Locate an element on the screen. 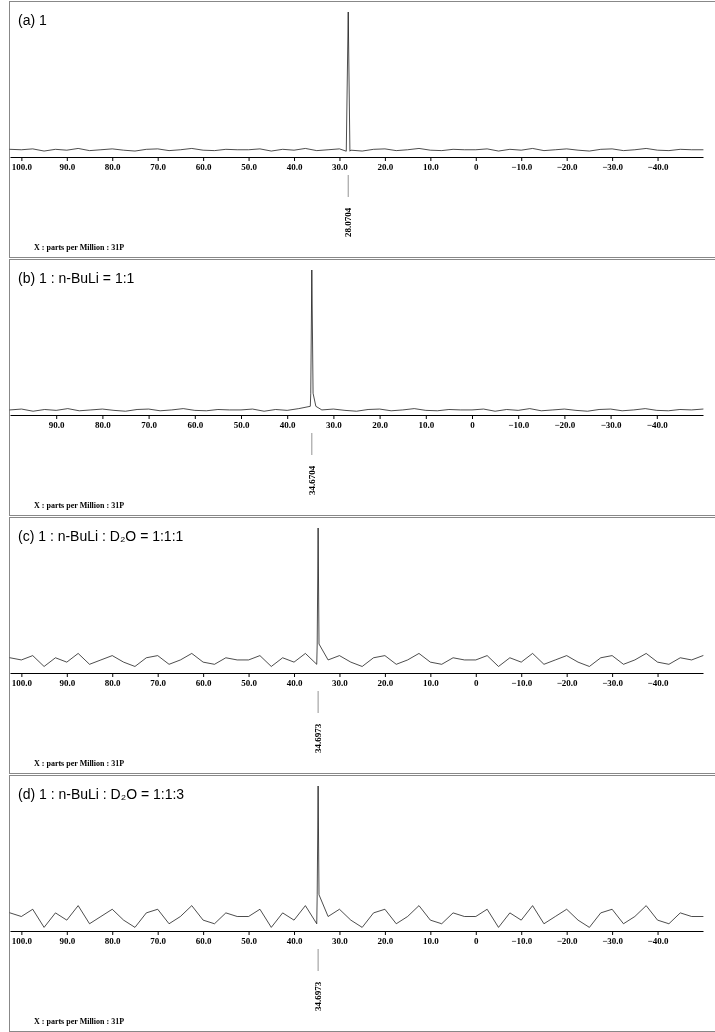  annotation: 34.6704 is located at coordinates (311, 480).